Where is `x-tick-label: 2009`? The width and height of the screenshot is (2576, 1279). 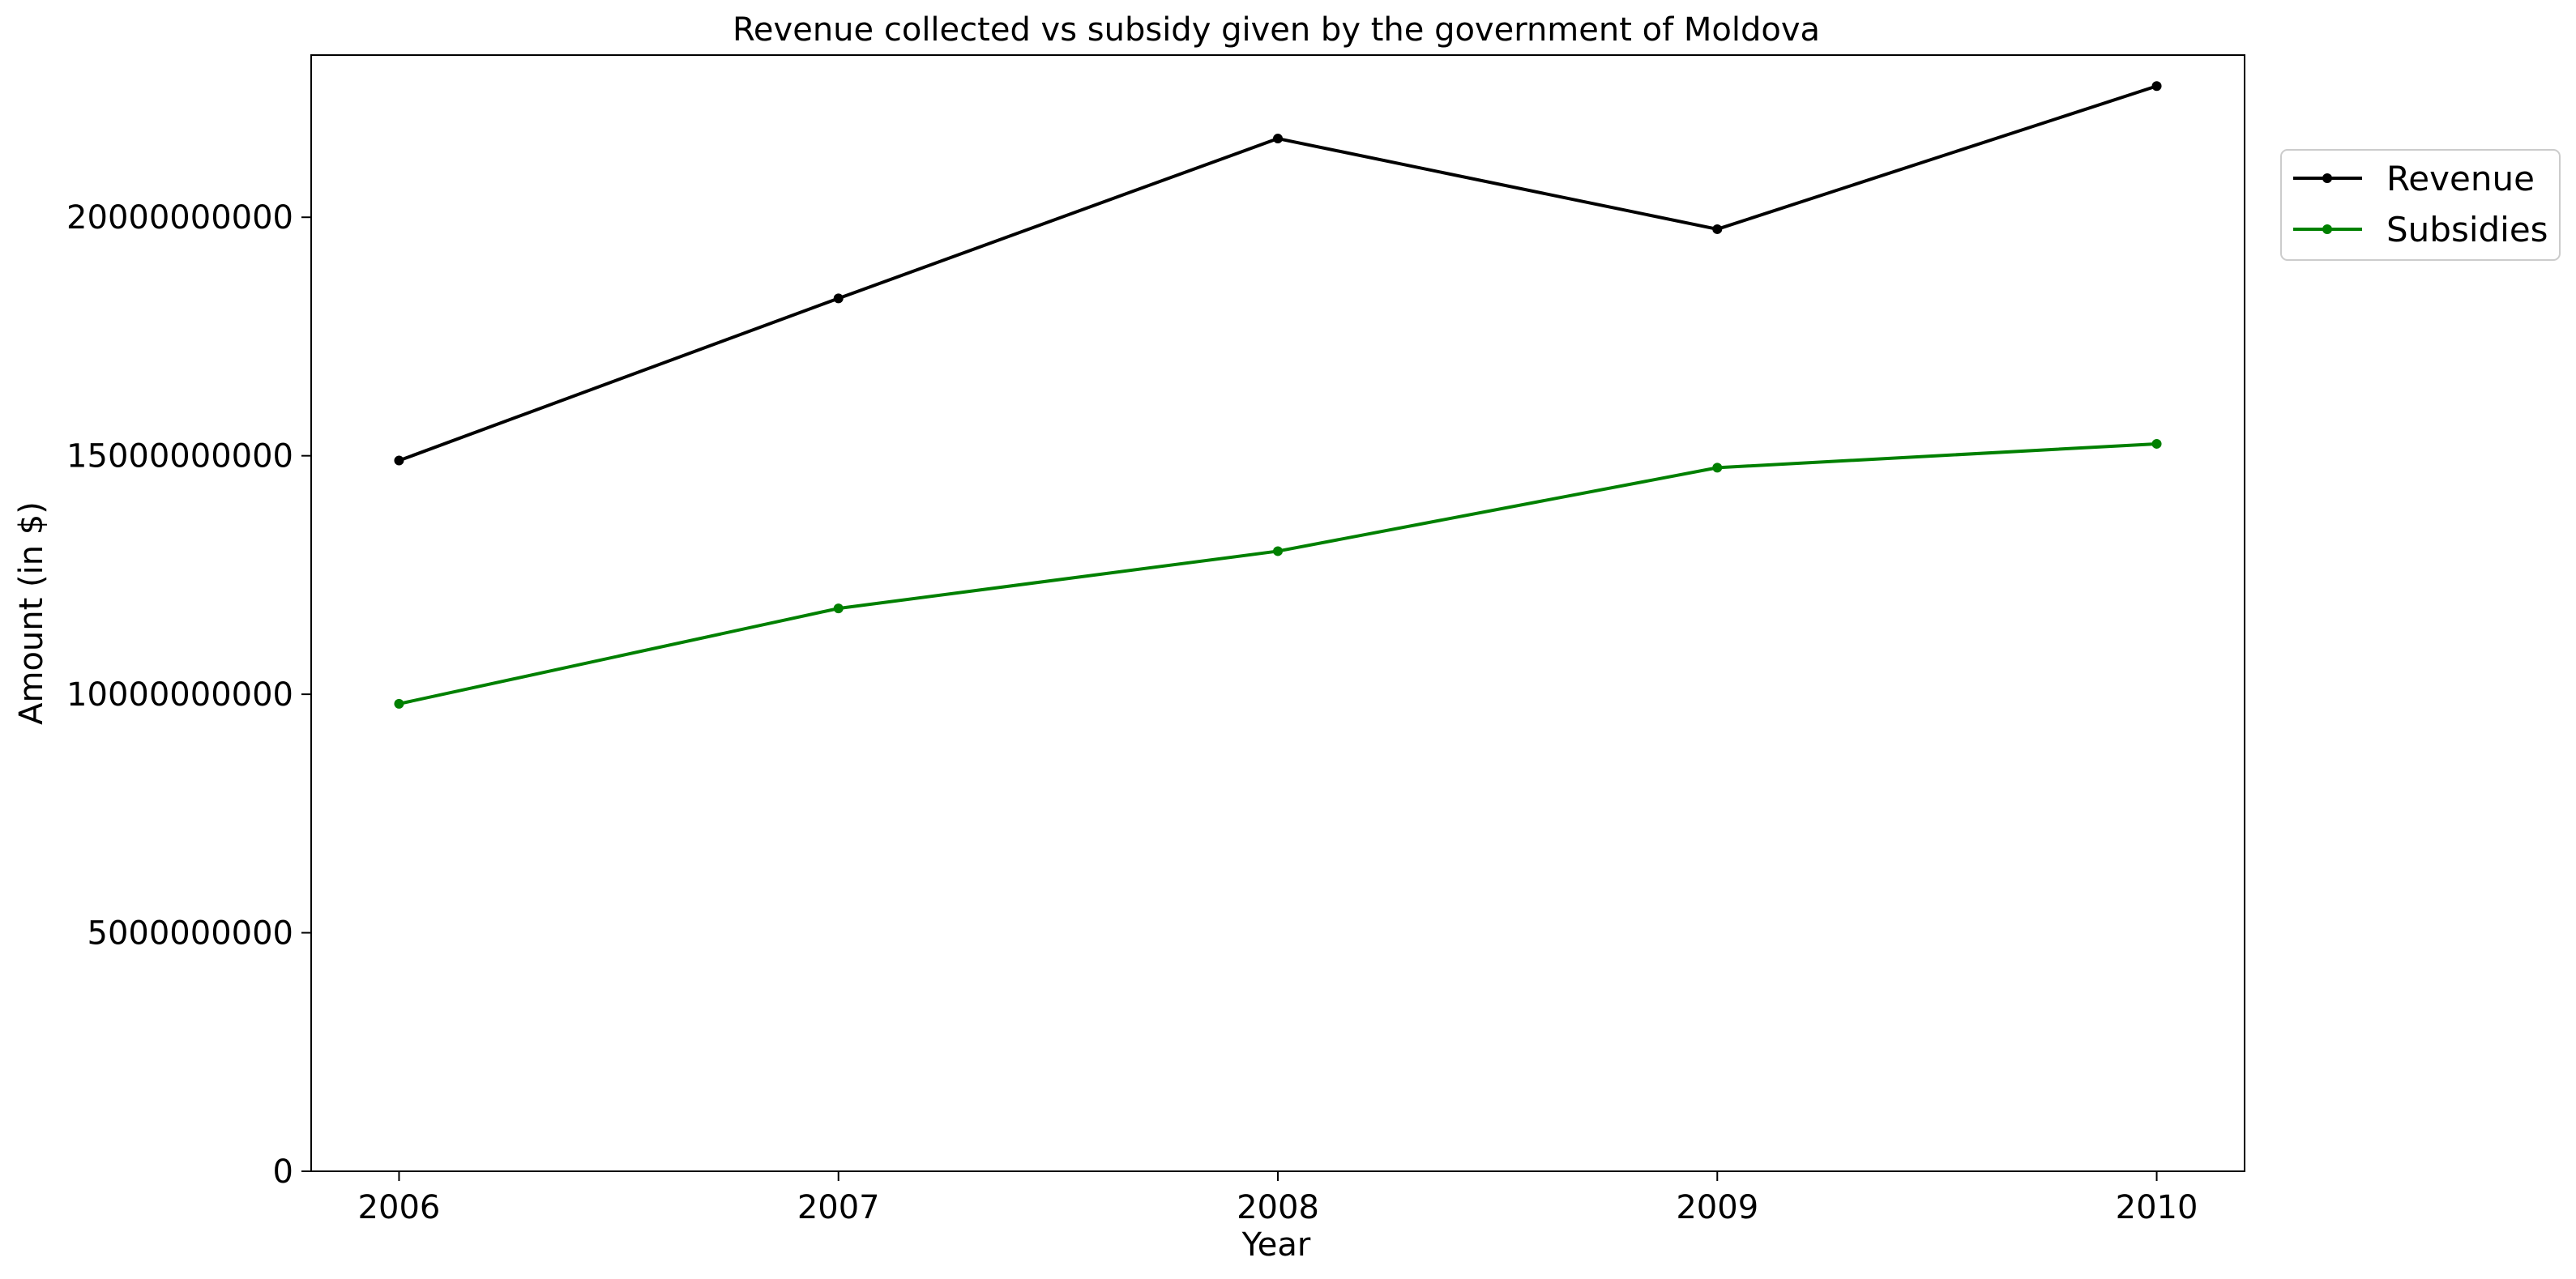
x-tick-label: 2009 is located at coordinates (1717, 1207).